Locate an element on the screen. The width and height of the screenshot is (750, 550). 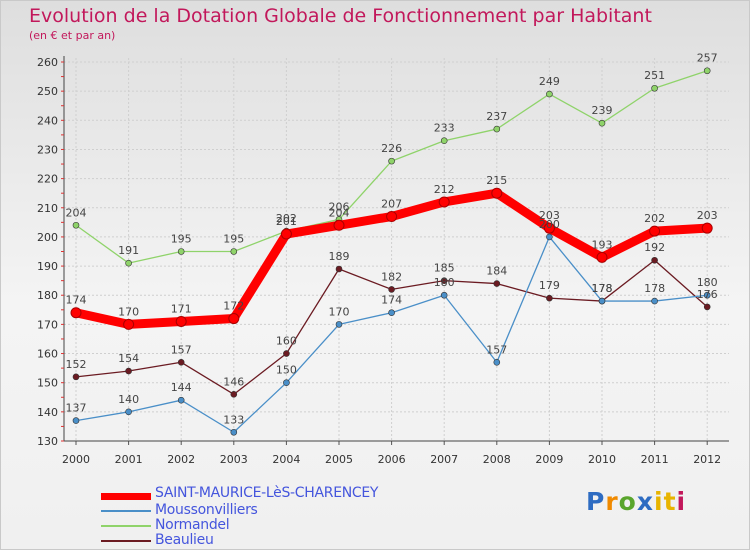
data-label-3-2001: 154 is located at coordinates (128, 358).